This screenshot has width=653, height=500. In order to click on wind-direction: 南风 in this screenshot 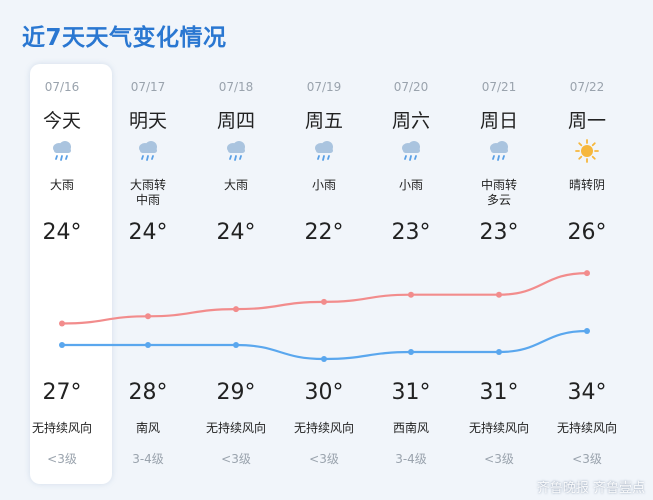, I will do `click(147, 428)`.